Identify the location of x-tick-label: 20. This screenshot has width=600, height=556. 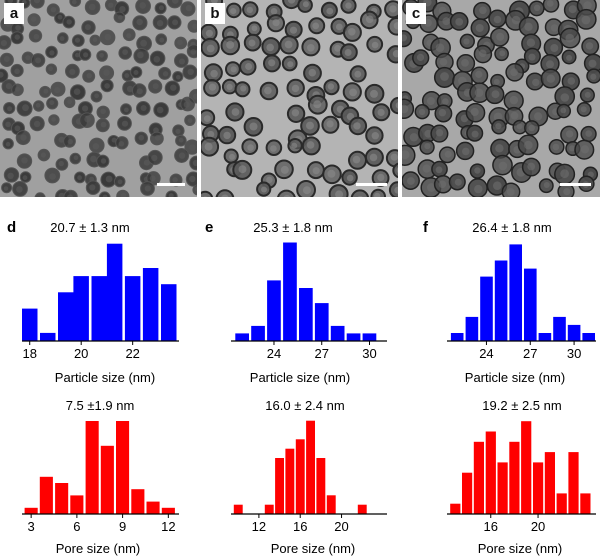
(538, 526).